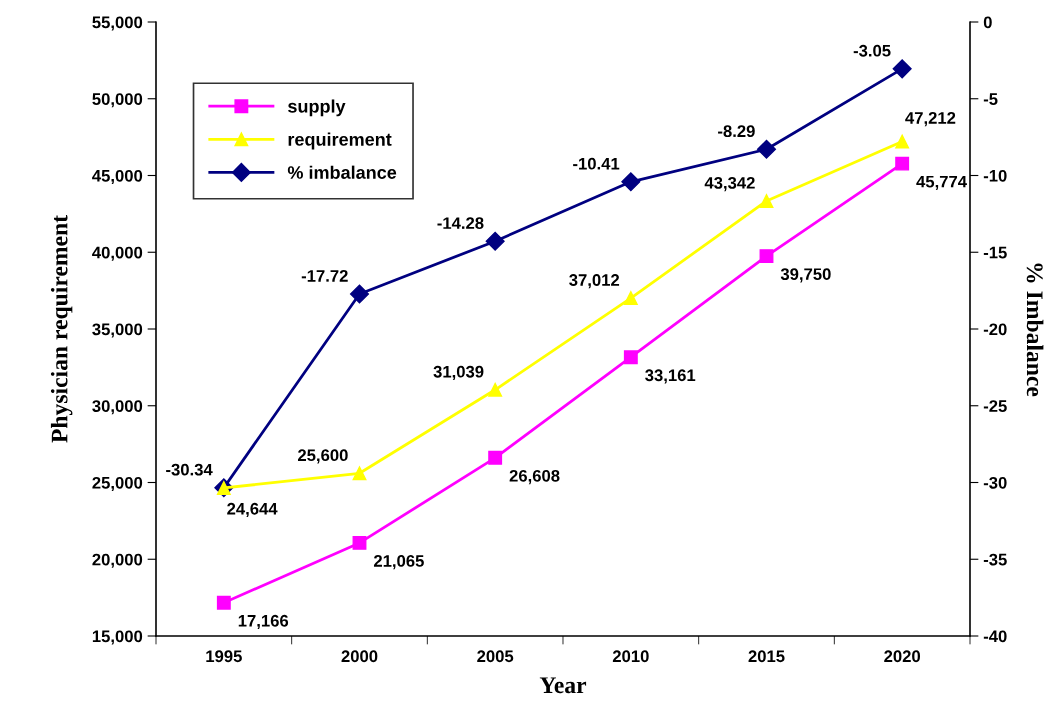 Image resolution: width=1062 pixels, height=719 pixels. Describe the element at coordinates (630, 656) in the screenshot. I see `x-tick-label: 2010` at that location.